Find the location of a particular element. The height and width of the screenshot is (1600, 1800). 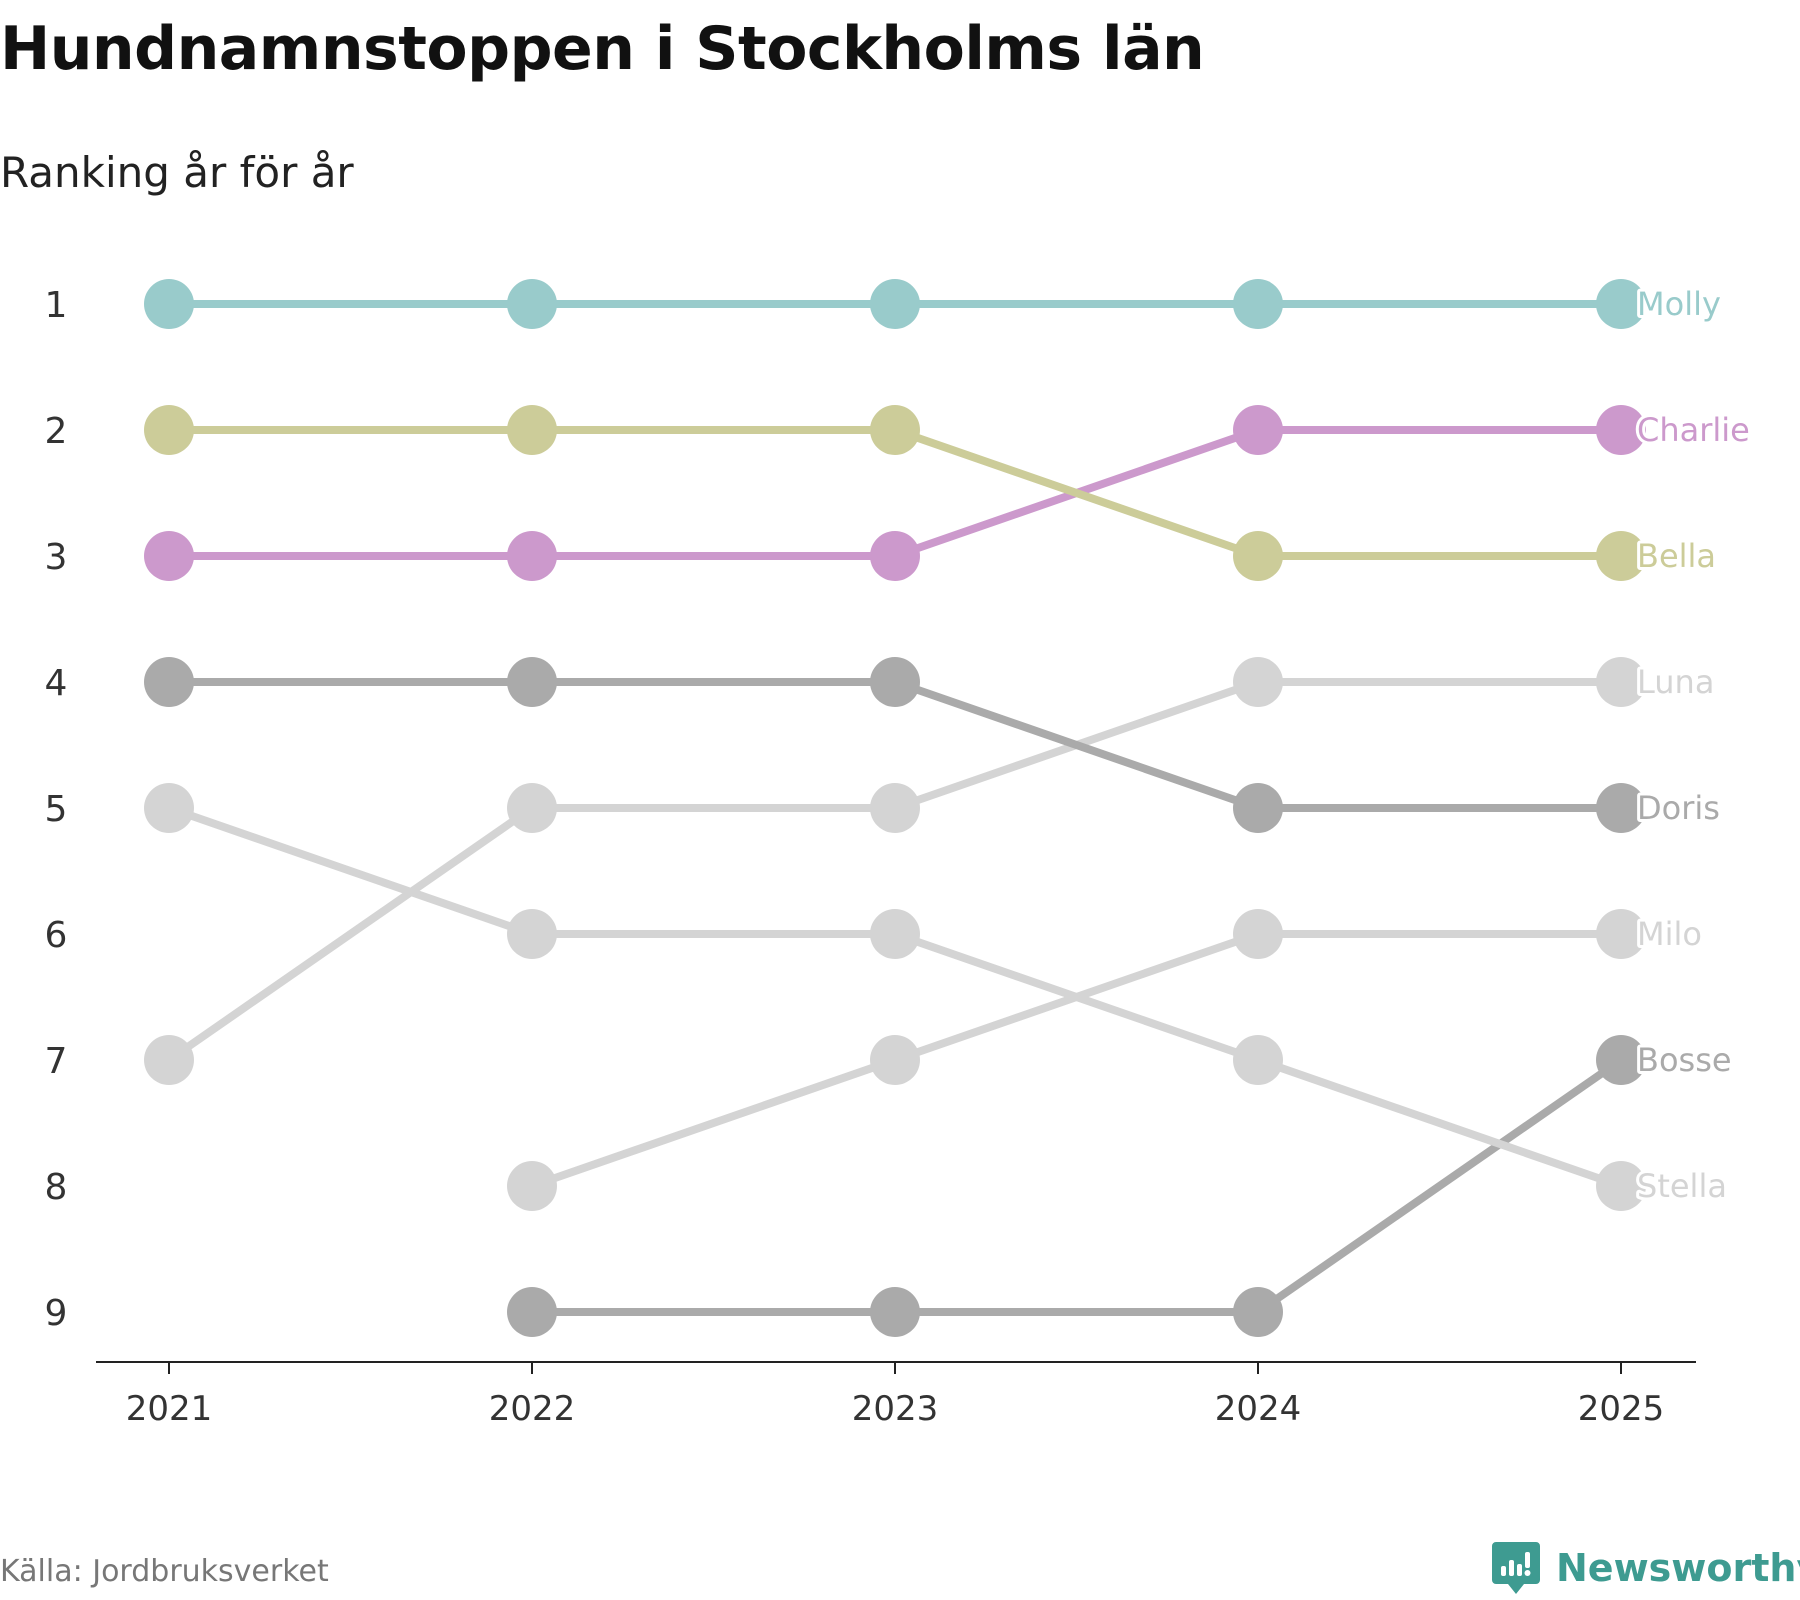

point-bosse-2024 is located at coordinates (1258, 1312).